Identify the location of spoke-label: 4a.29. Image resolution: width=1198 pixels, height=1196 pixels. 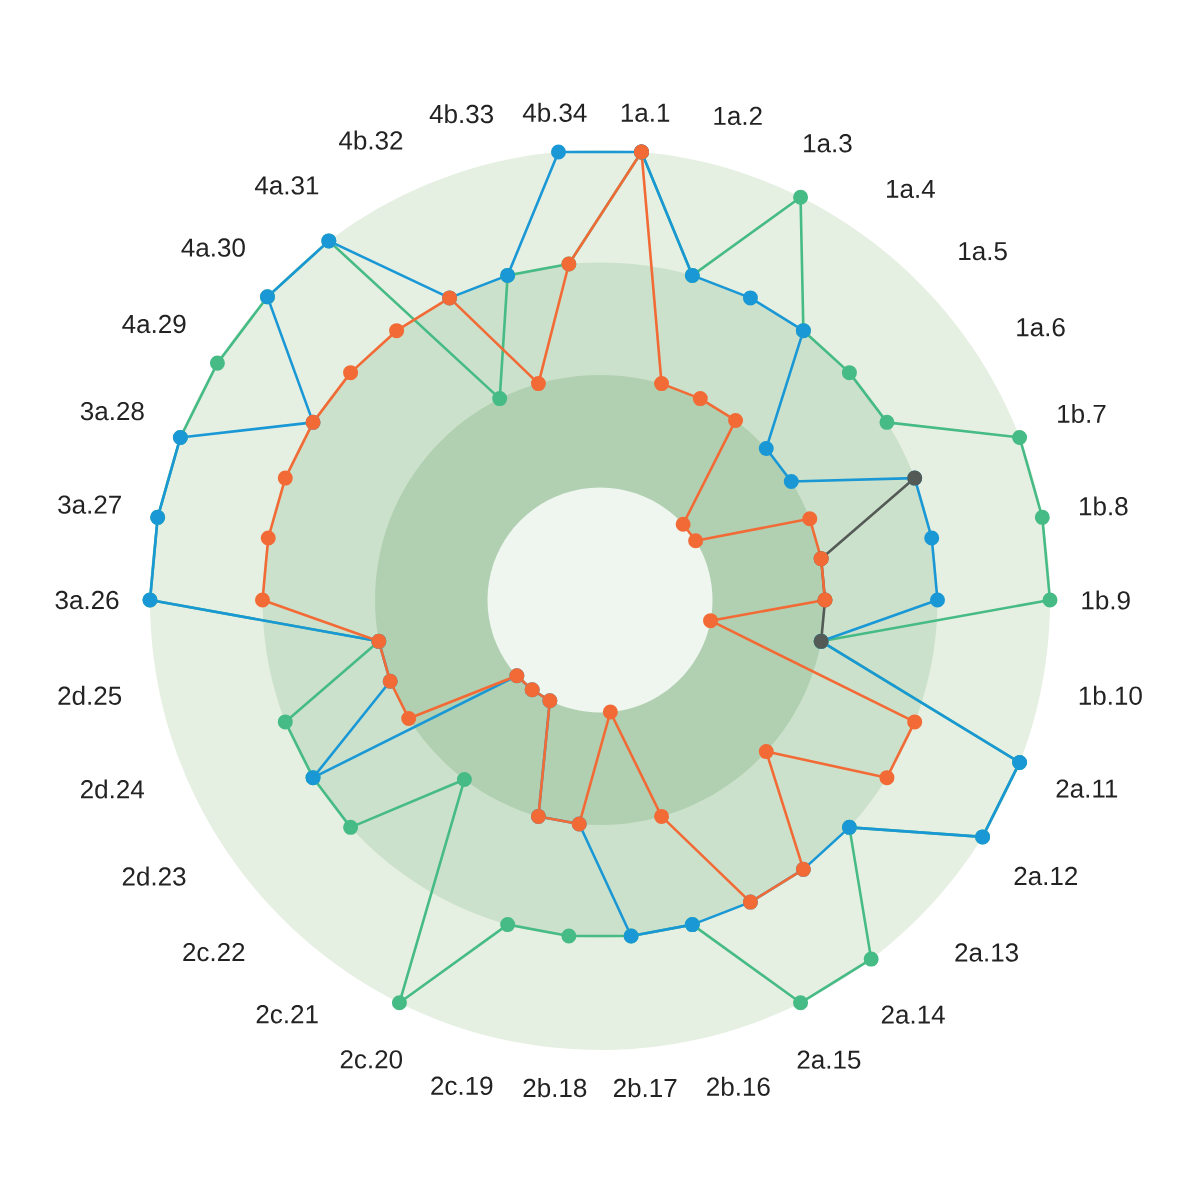
(154, 324).